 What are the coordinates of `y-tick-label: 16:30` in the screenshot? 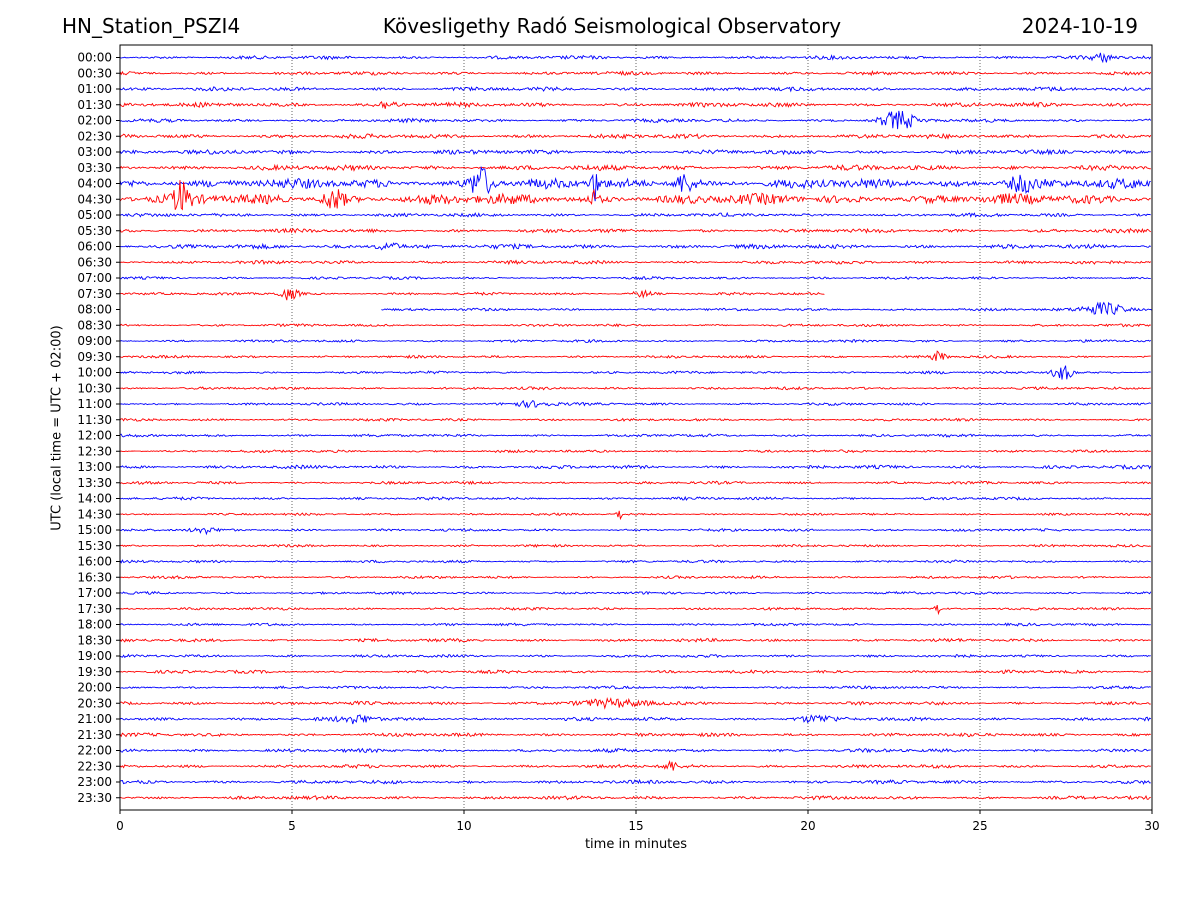 It's located at (94, 577).